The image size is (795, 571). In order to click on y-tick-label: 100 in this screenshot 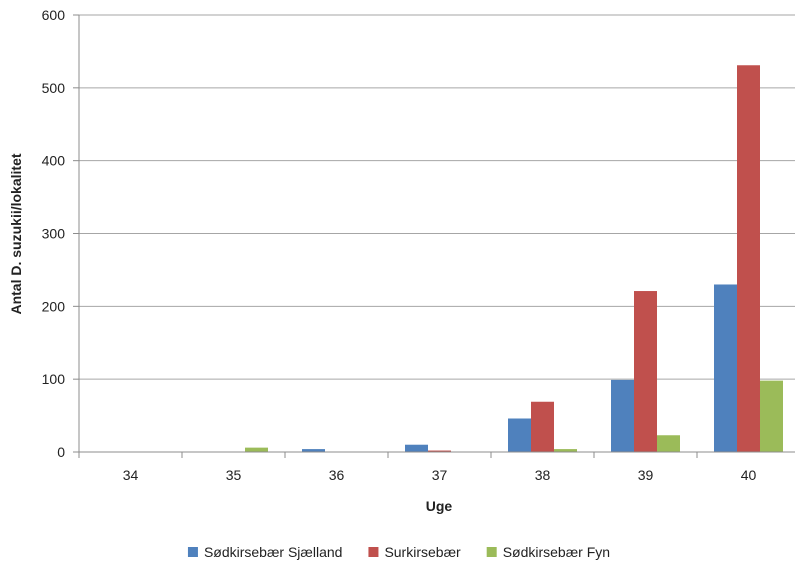, I will do `click(54, 379)`.